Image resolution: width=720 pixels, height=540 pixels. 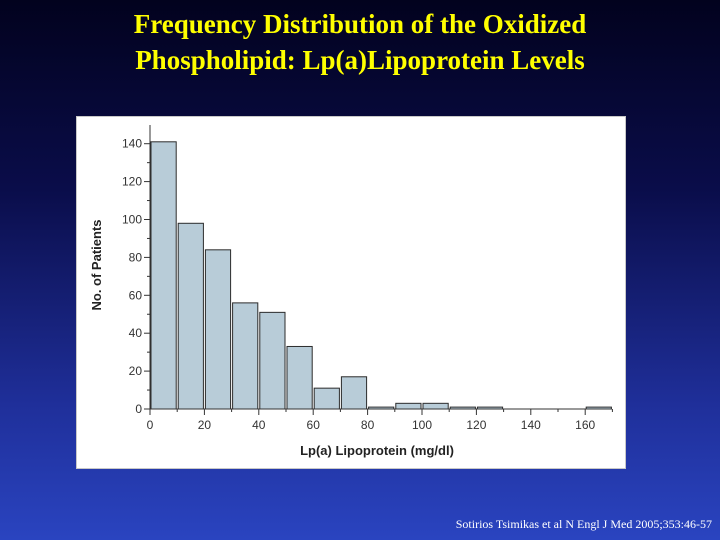 I want to click on x-tick-label: 60, so click(x=314, y=425).